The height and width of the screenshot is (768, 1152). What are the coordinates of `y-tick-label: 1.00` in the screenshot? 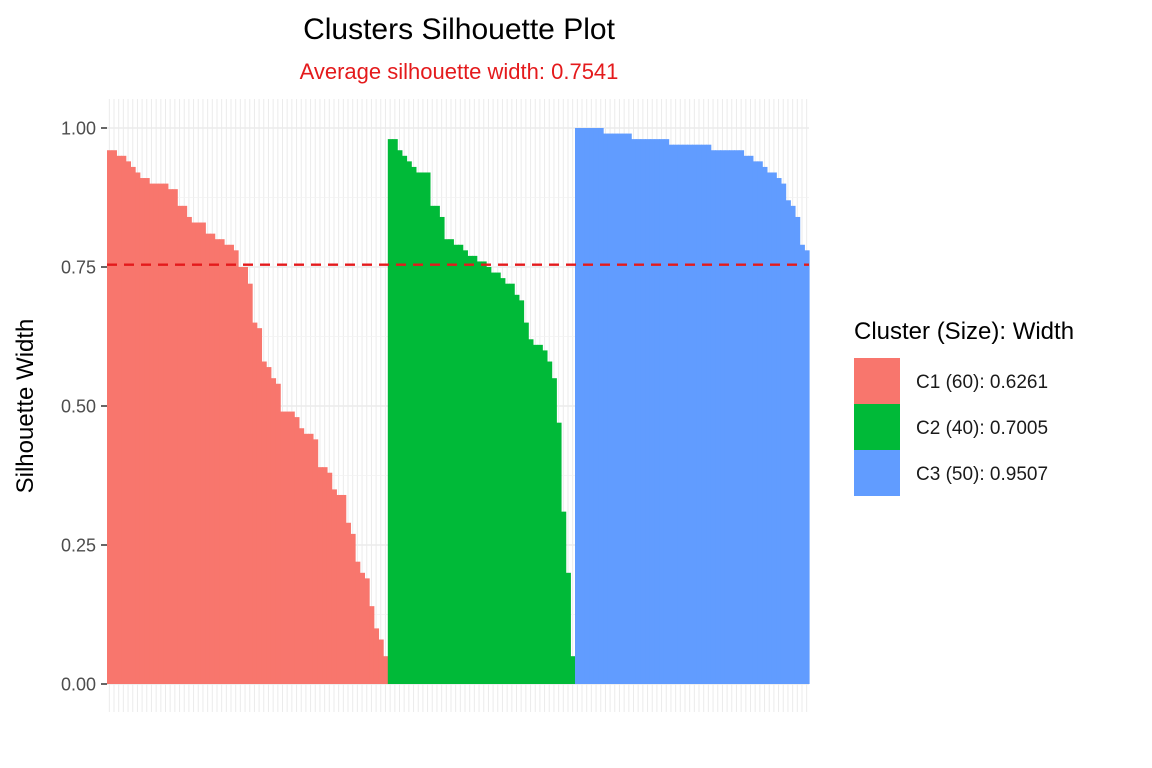 It's located at (78, 129).